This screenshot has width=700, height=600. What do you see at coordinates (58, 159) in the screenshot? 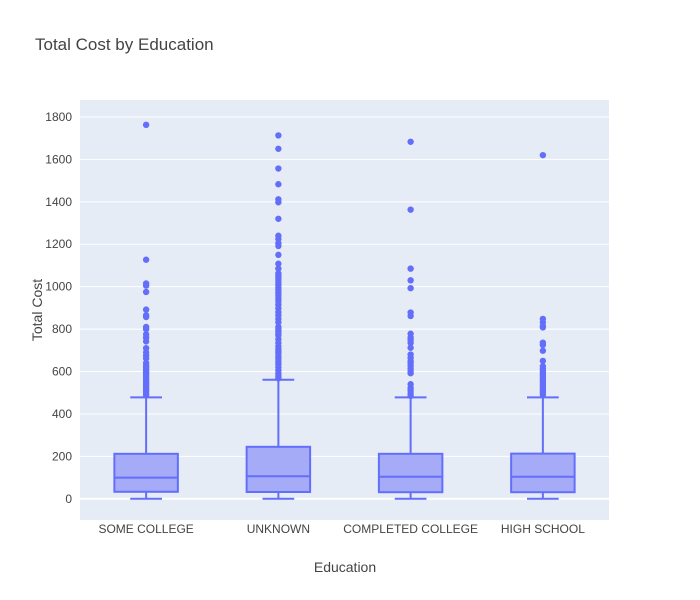
I see `y-tick-label: 1600` at bounding box center [58, 159].